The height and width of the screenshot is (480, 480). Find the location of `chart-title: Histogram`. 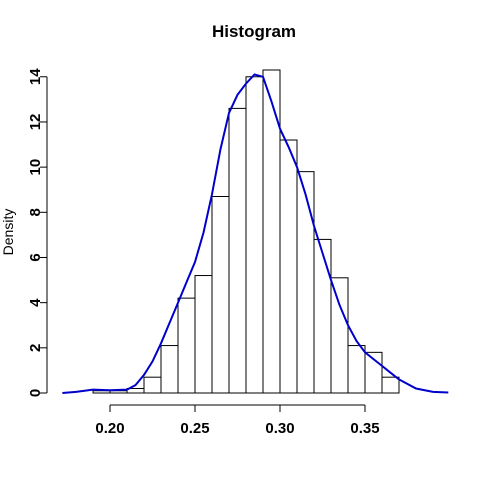

chart-title: Histogram is located at coordinates (254, 31).